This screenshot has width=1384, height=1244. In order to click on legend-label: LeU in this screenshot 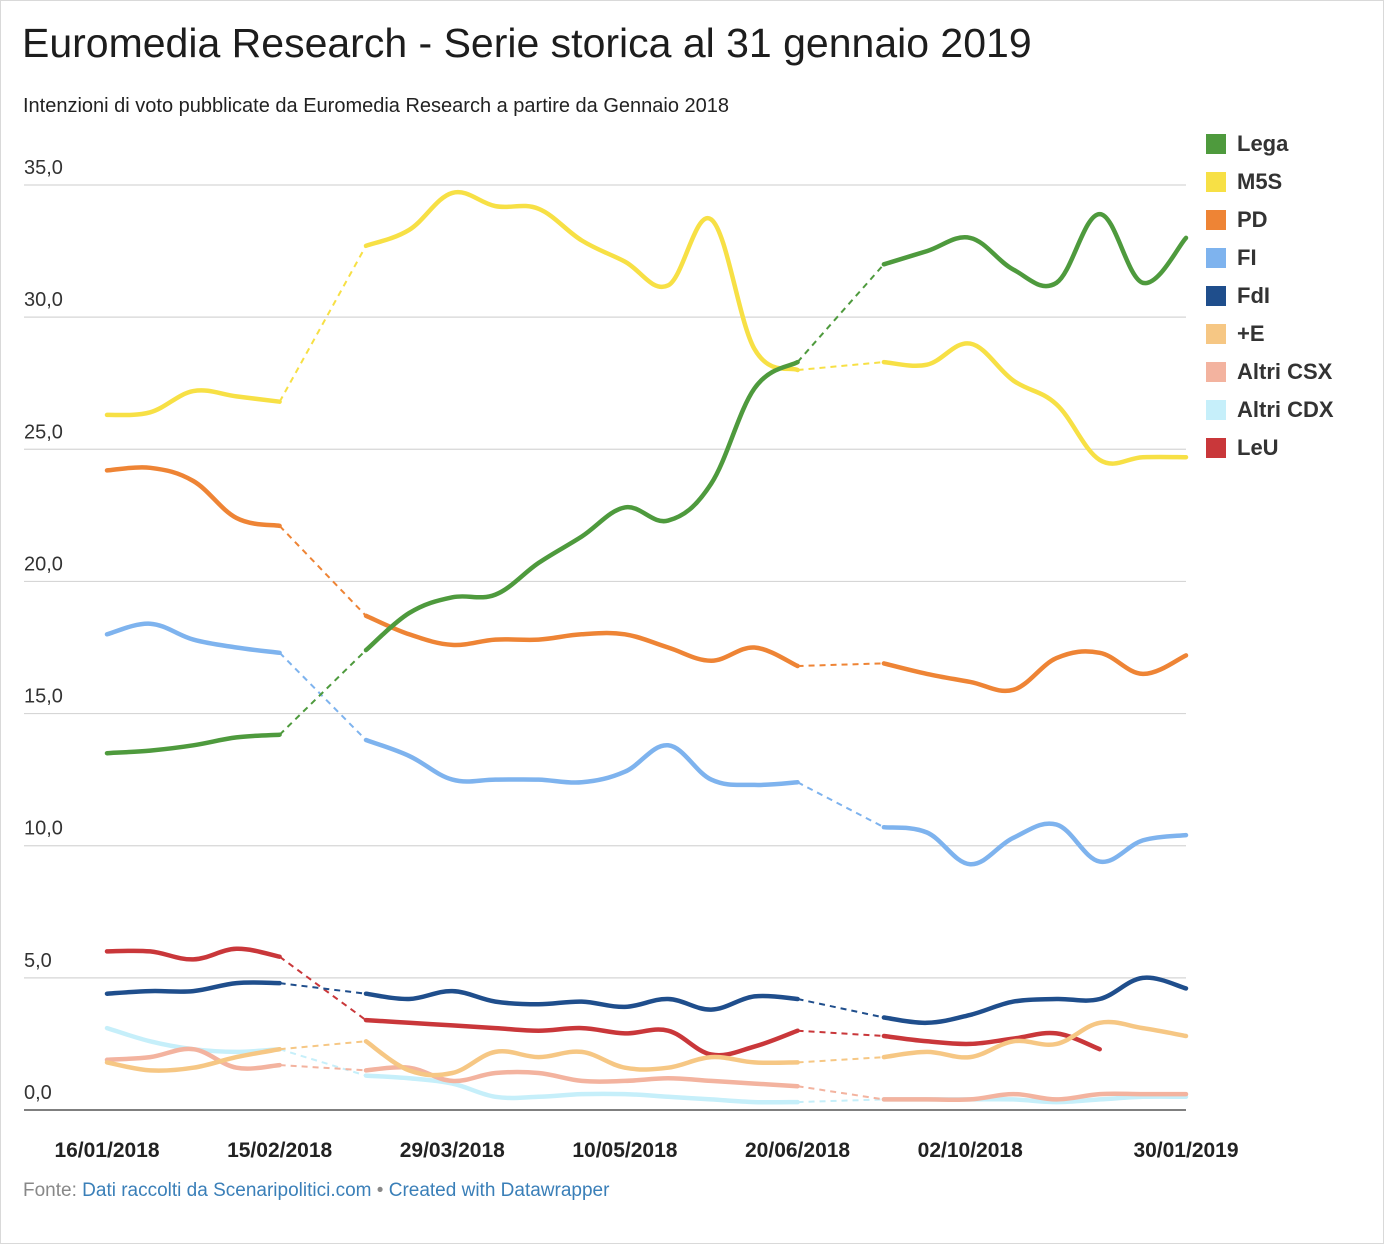, I will do `click(1258, 447)`.